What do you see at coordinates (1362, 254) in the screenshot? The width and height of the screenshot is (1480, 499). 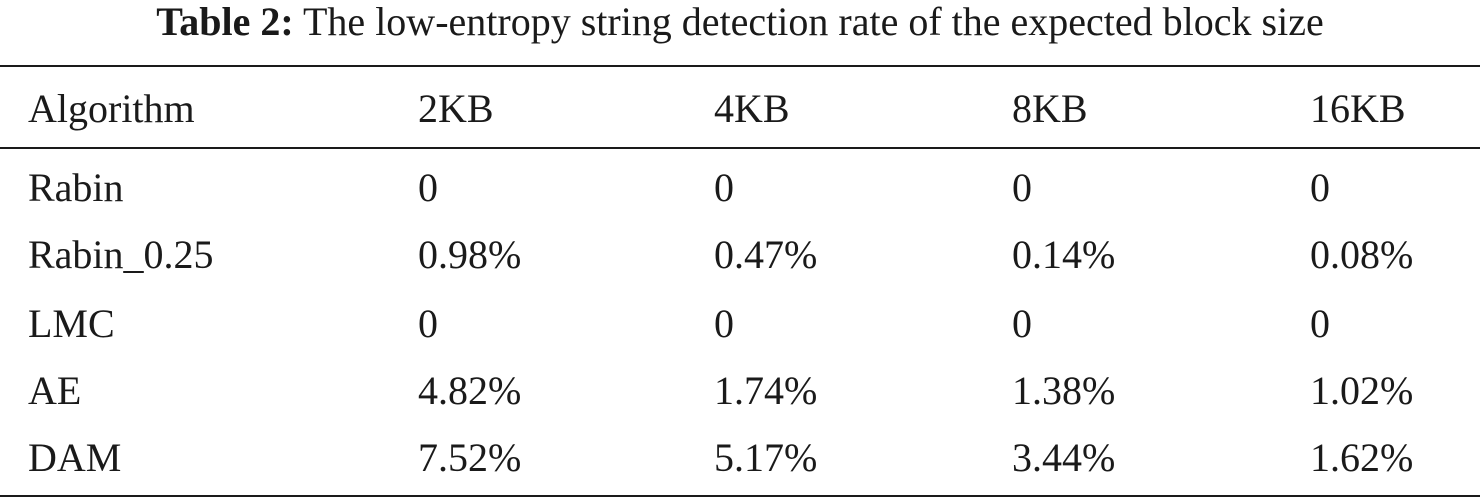 I see `table-cell: 0.08%` at bounding box center [1362, 254].